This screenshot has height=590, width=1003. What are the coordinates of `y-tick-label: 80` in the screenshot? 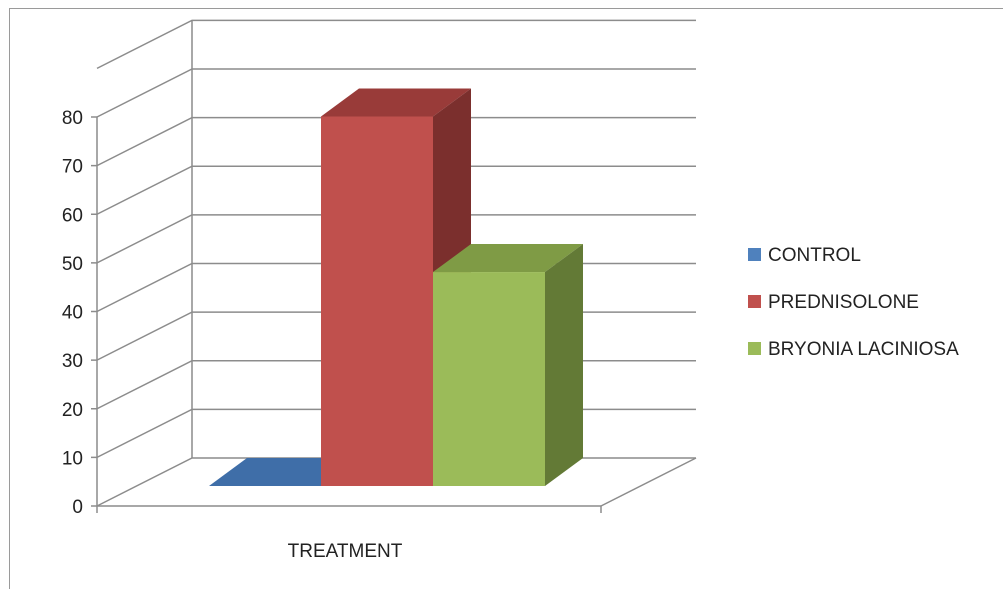 It's located at (72, 118).